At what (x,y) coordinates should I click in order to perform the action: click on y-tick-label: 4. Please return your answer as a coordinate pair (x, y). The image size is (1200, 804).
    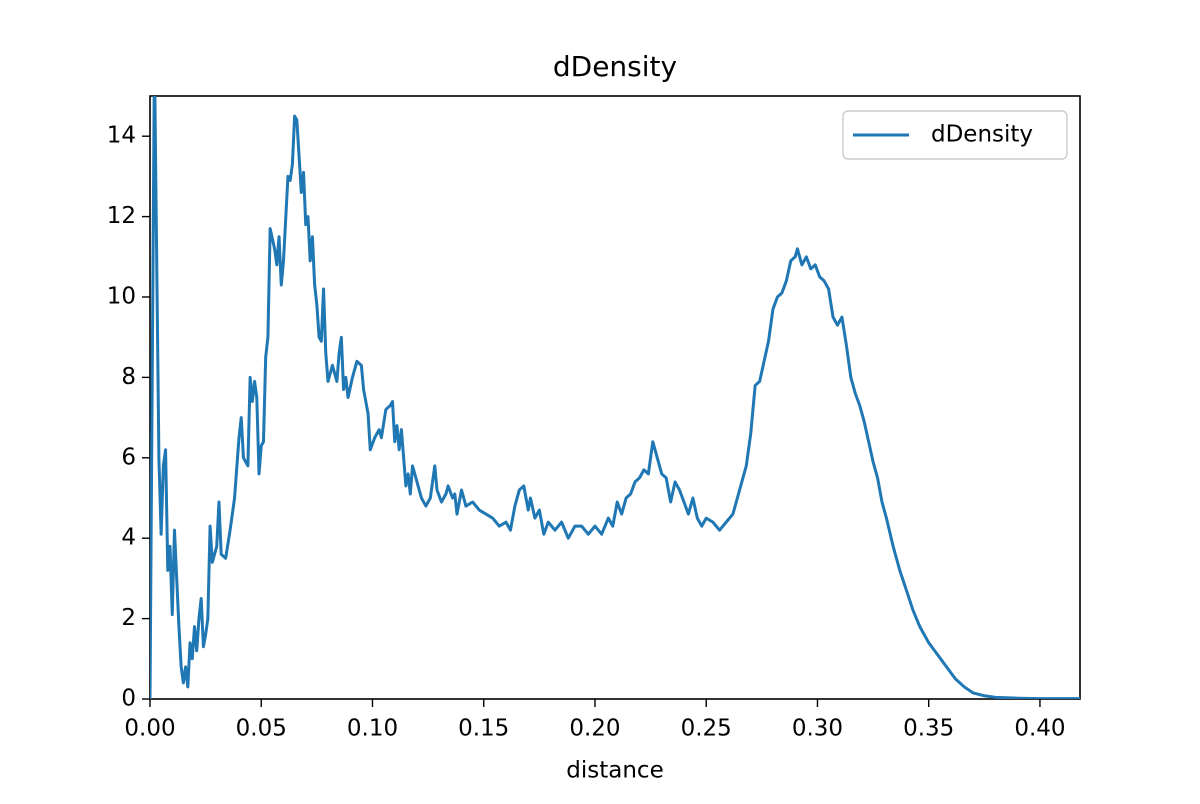
    Looking at the image, I should click on (128, 538).